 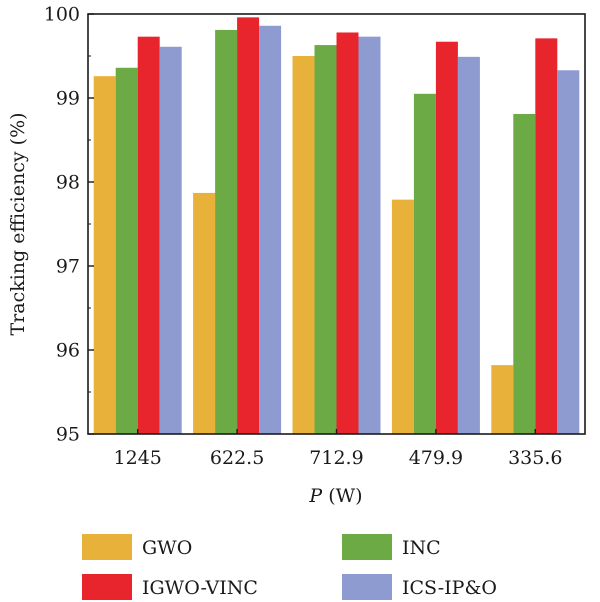 What do you see at coordinates (436, 458) in the screenshot?
I see `x-tick-label: 479.9` at bounding box center [436, 458].